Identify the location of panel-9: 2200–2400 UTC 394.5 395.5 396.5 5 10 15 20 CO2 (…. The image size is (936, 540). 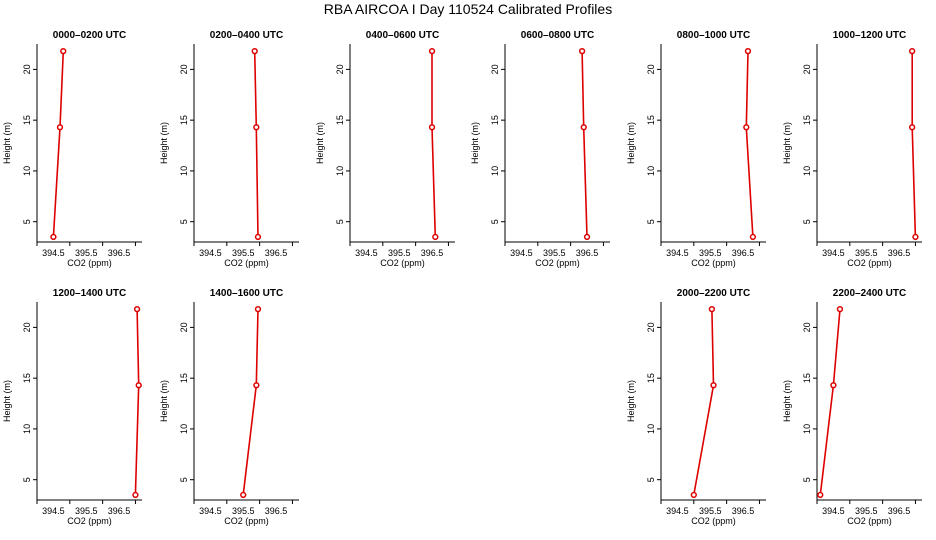
(852, 407).